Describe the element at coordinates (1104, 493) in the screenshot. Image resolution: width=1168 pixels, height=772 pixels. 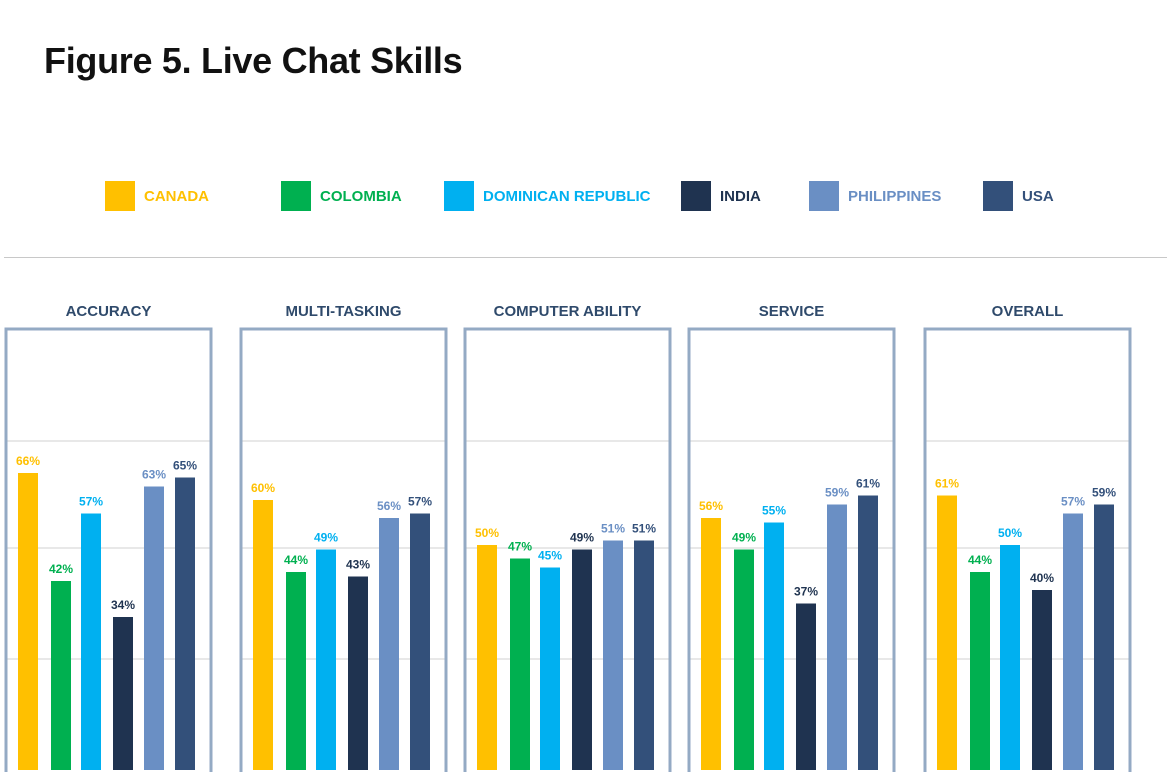
I see `data-label-usa: 59%` at that location.